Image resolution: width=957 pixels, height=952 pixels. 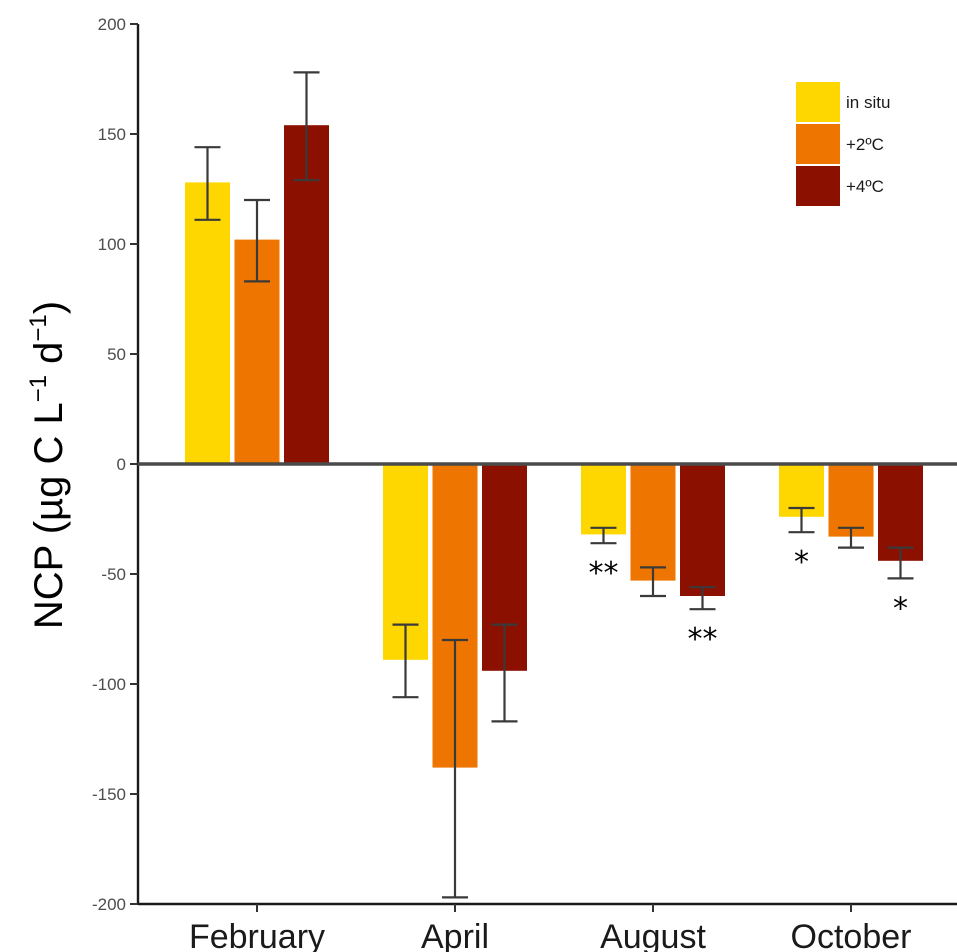 What do you see at coordinates (109, 684) in the screenshot?
I see `y-tick-label: -100` at bounding box center [109, 684].